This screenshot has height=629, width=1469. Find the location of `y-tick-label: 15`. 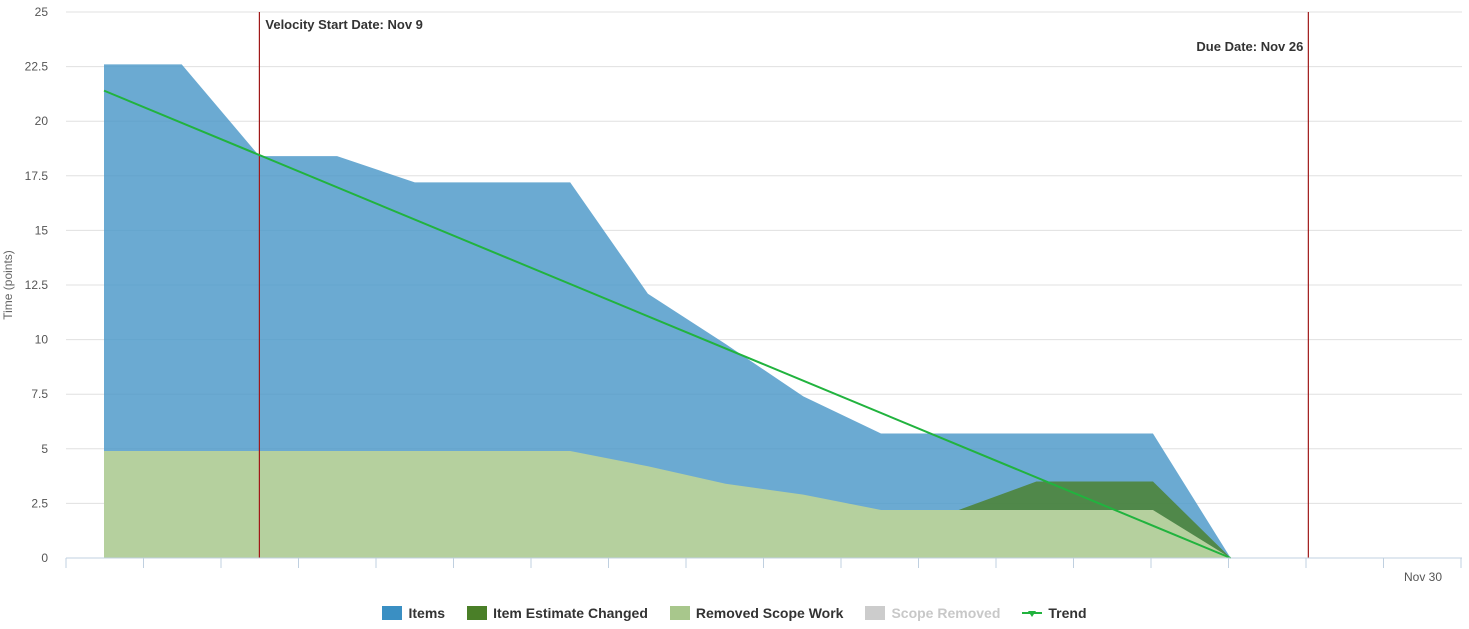

y-tick-label: 15 is located at coordinates (42, 230).